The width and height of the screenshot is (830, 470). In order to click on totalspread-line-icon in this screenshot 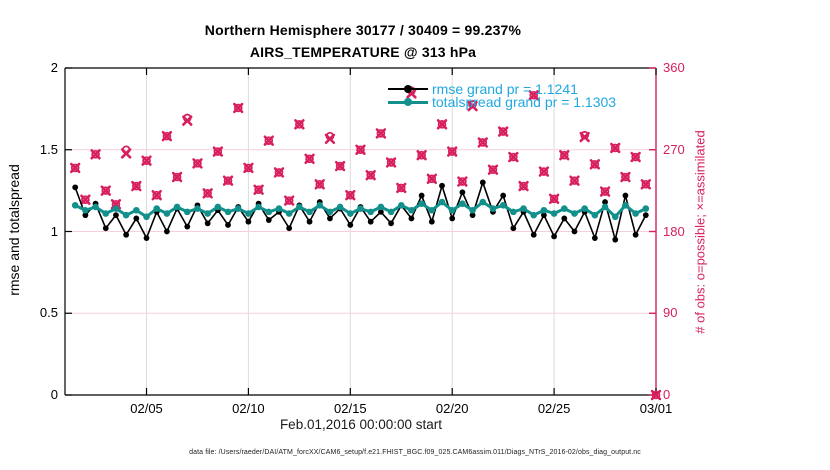, I will do `click(408, 102)`.